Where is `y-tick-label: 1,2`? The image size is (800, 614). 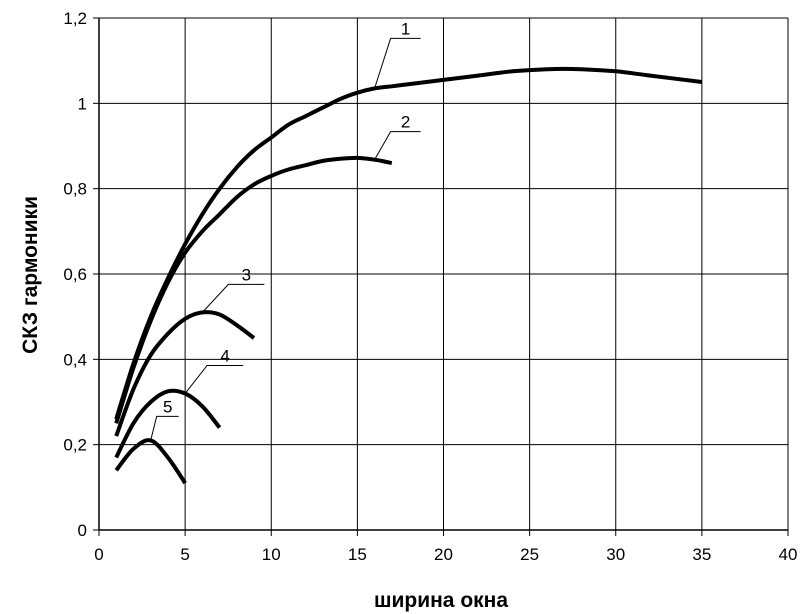
y-tick-label: 1,2 is located at coordinates (75, 18).